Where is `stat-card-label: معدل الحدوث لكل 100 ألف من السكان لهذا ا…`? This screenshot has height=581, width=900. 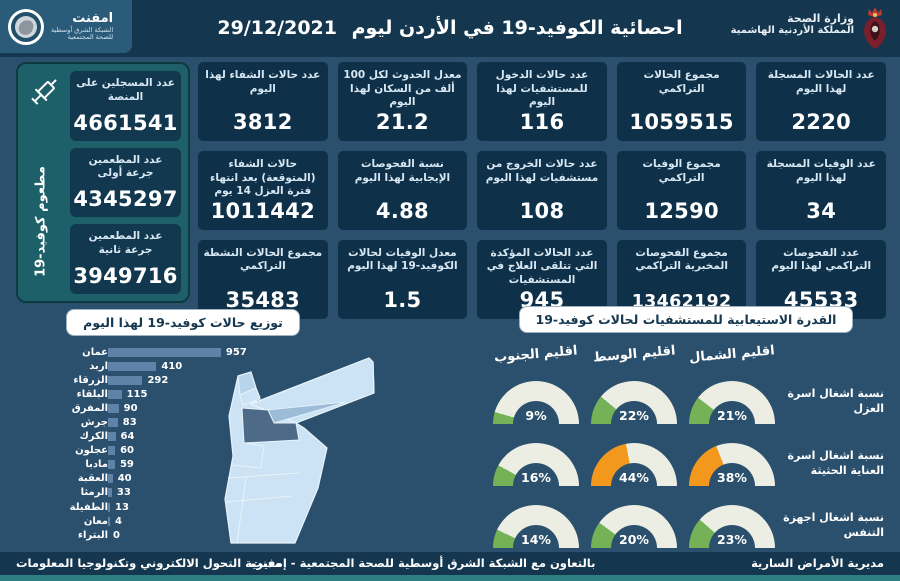 stat-card-label: معدل الحدوث لكل 100 ألف من السكان لهذا ا… is located at coordinates (402, 89).